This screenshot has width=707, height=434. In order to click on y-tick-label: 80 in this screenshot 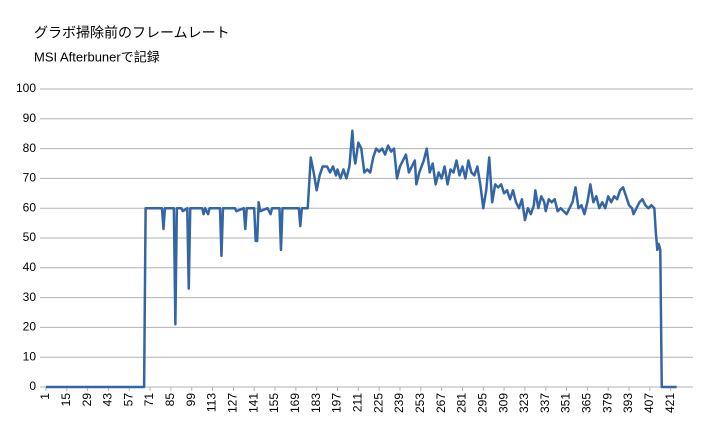, I will do `click(30, 148)`.